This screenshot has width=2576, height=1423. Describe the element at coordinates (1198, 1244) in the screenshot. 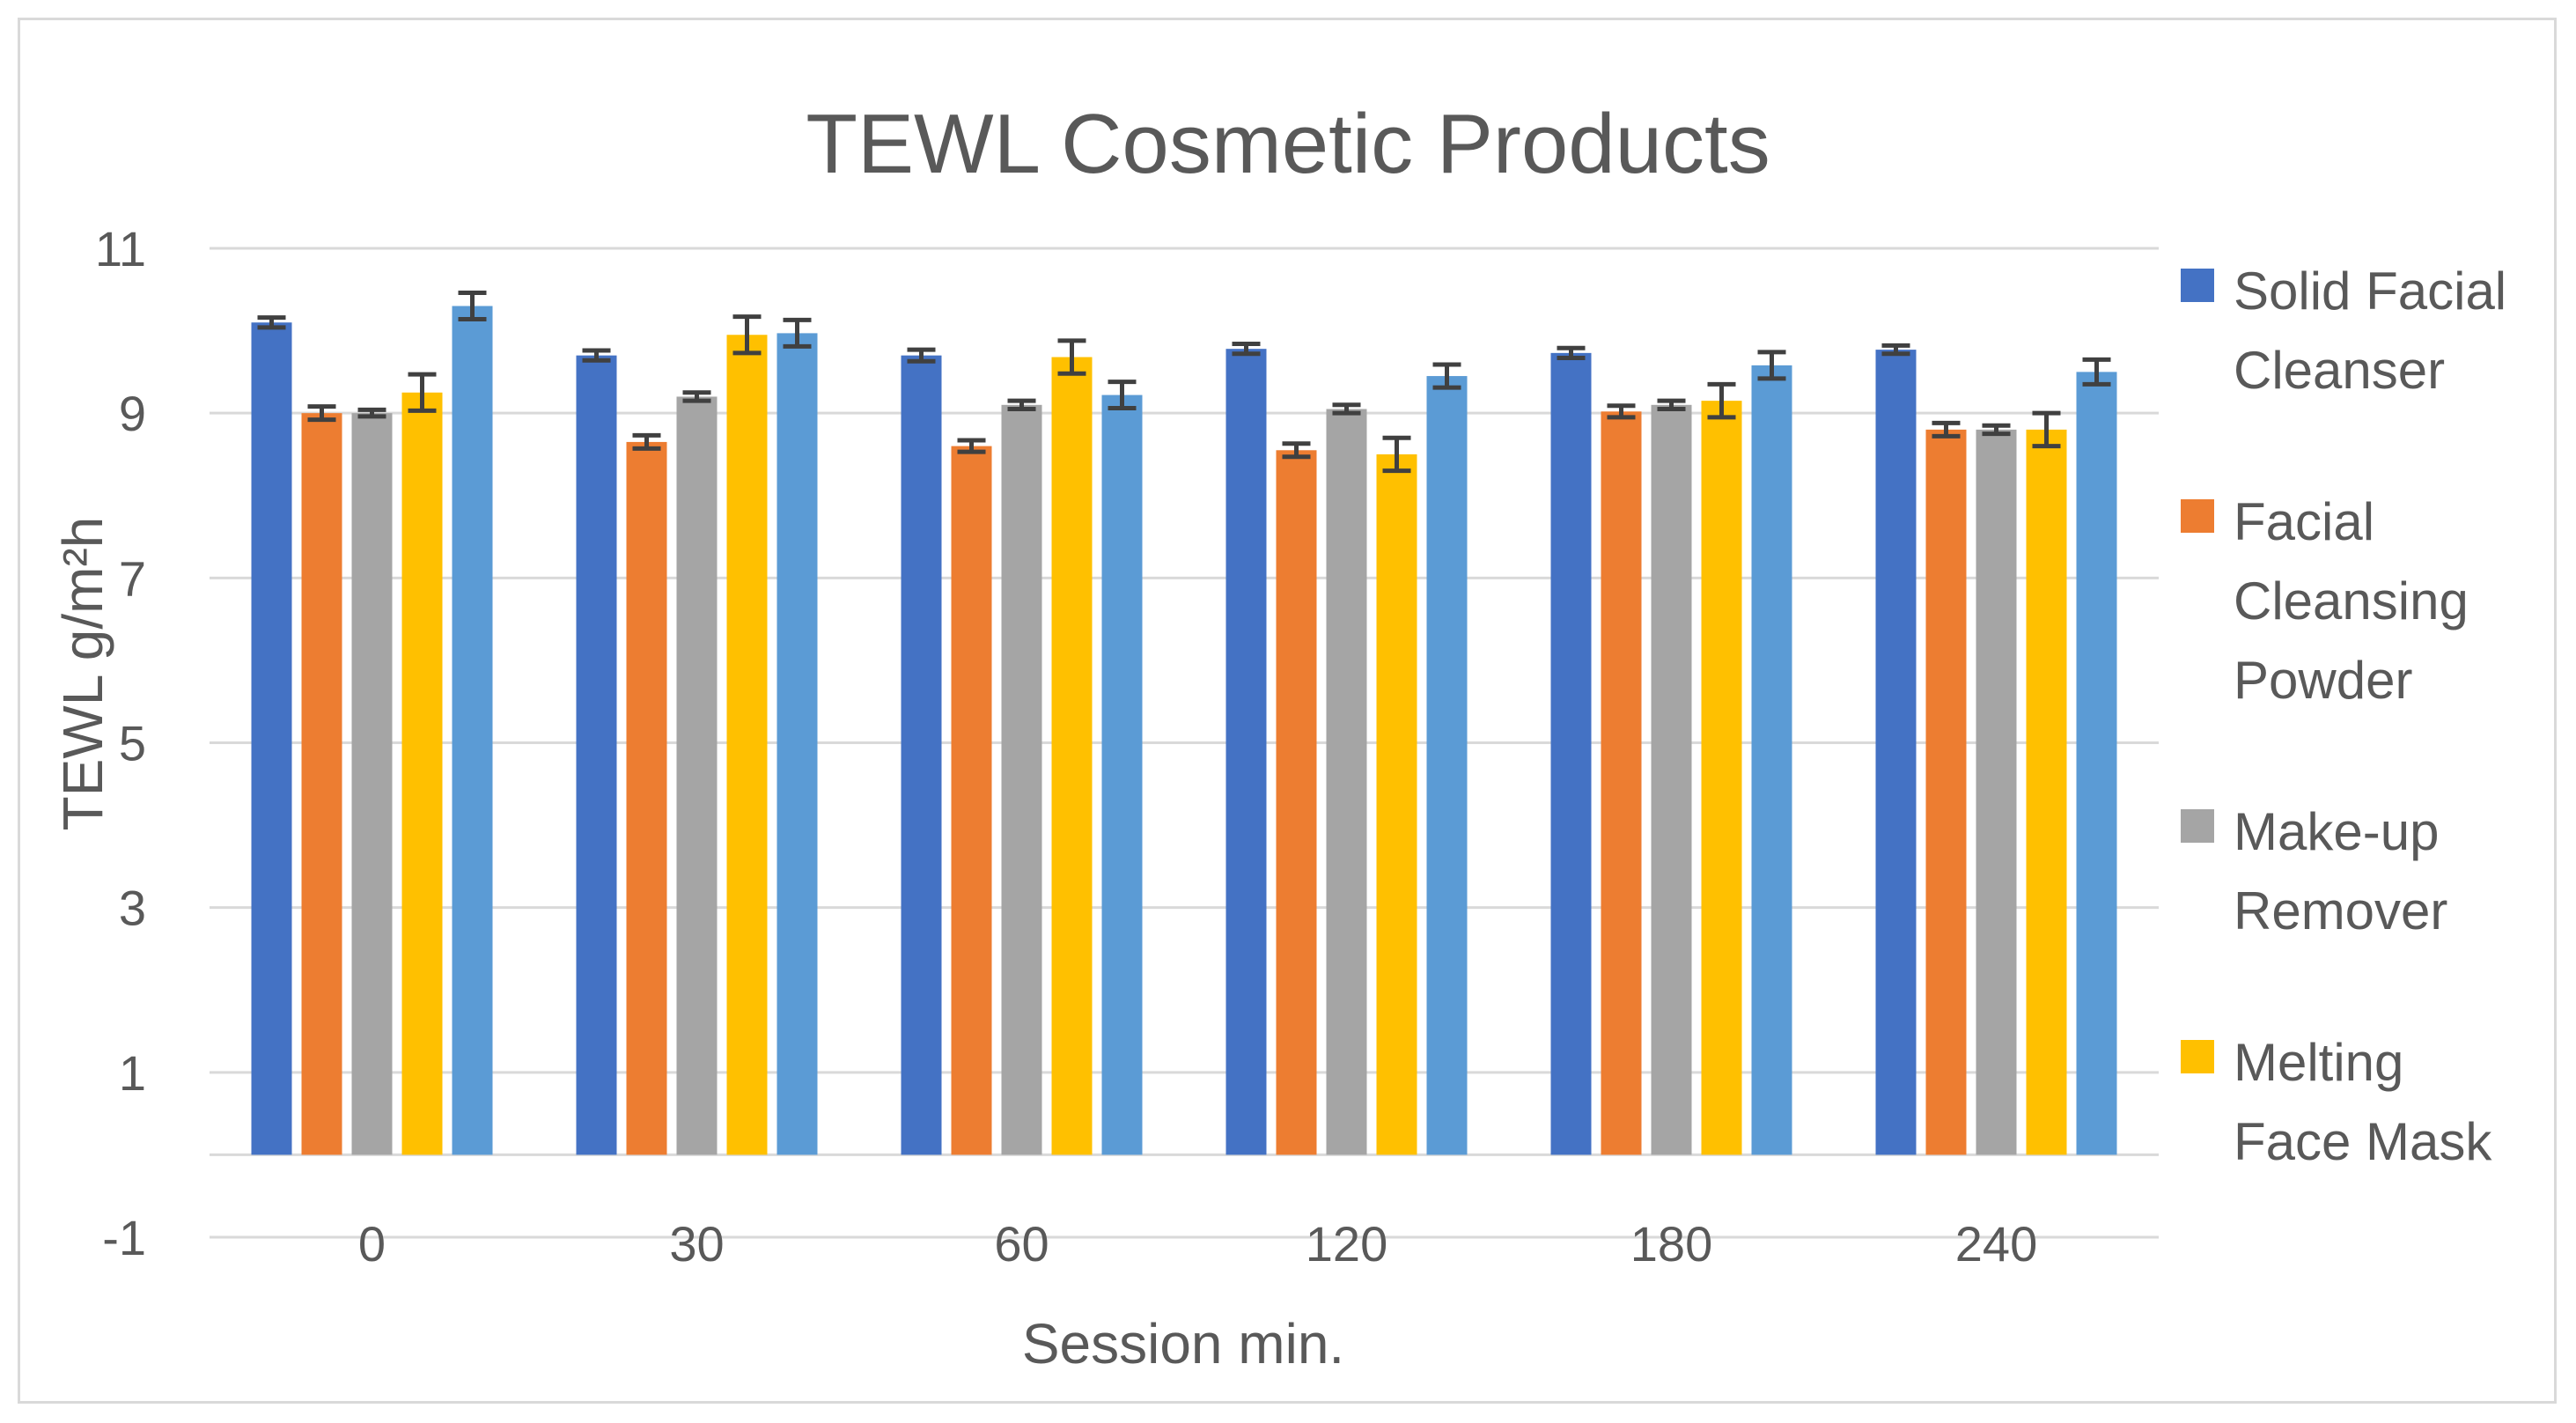

I see `x-axis-ticks: 0 30 60 120 180 240` at that location.